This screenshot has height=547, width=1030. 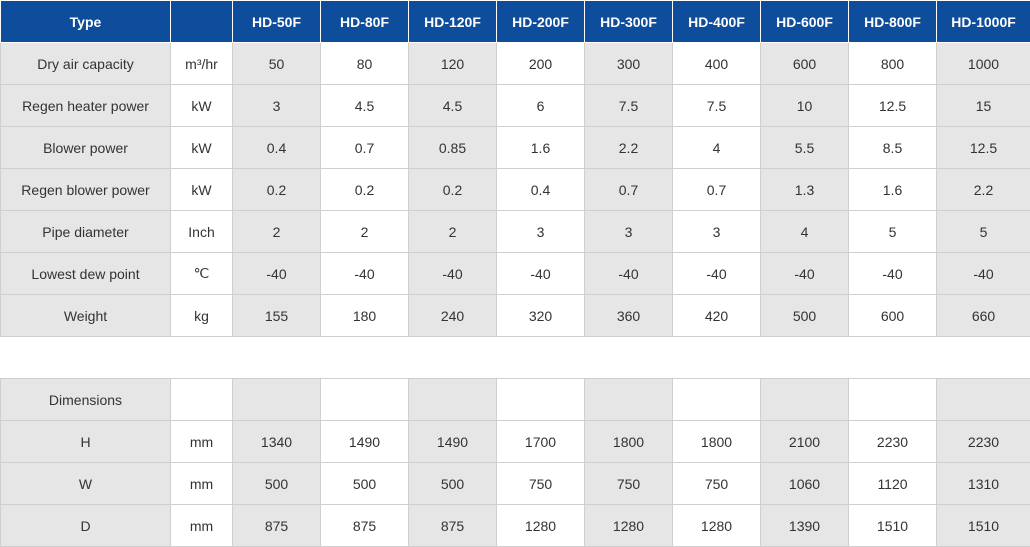 I want to click on value-cell: 0.7, so click(x=365, y=148).